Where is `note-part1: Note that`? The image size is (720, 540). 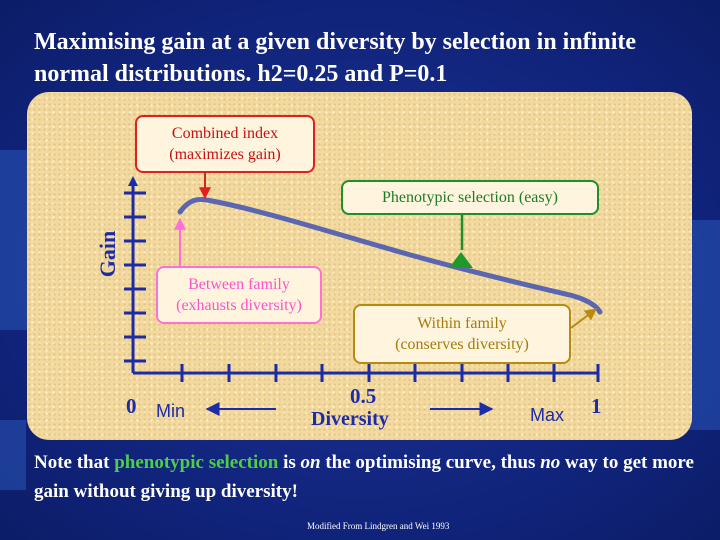
note-part1: Note that is located at coordinates (74, 462).